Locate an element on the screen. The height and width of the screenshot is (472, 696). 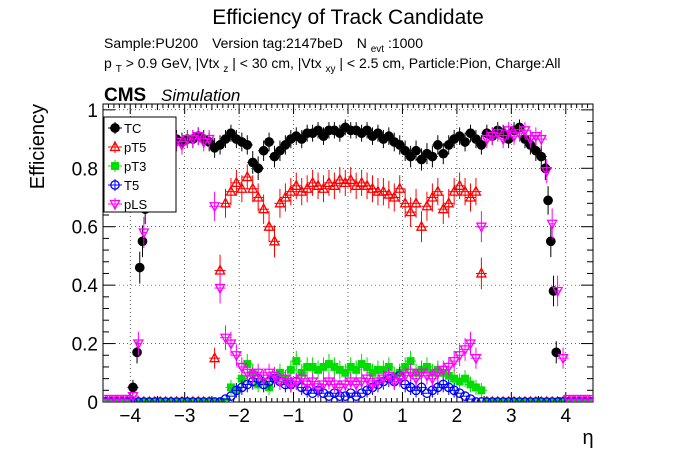
x-tick-label: −4 is located at coordinates (130, 416).